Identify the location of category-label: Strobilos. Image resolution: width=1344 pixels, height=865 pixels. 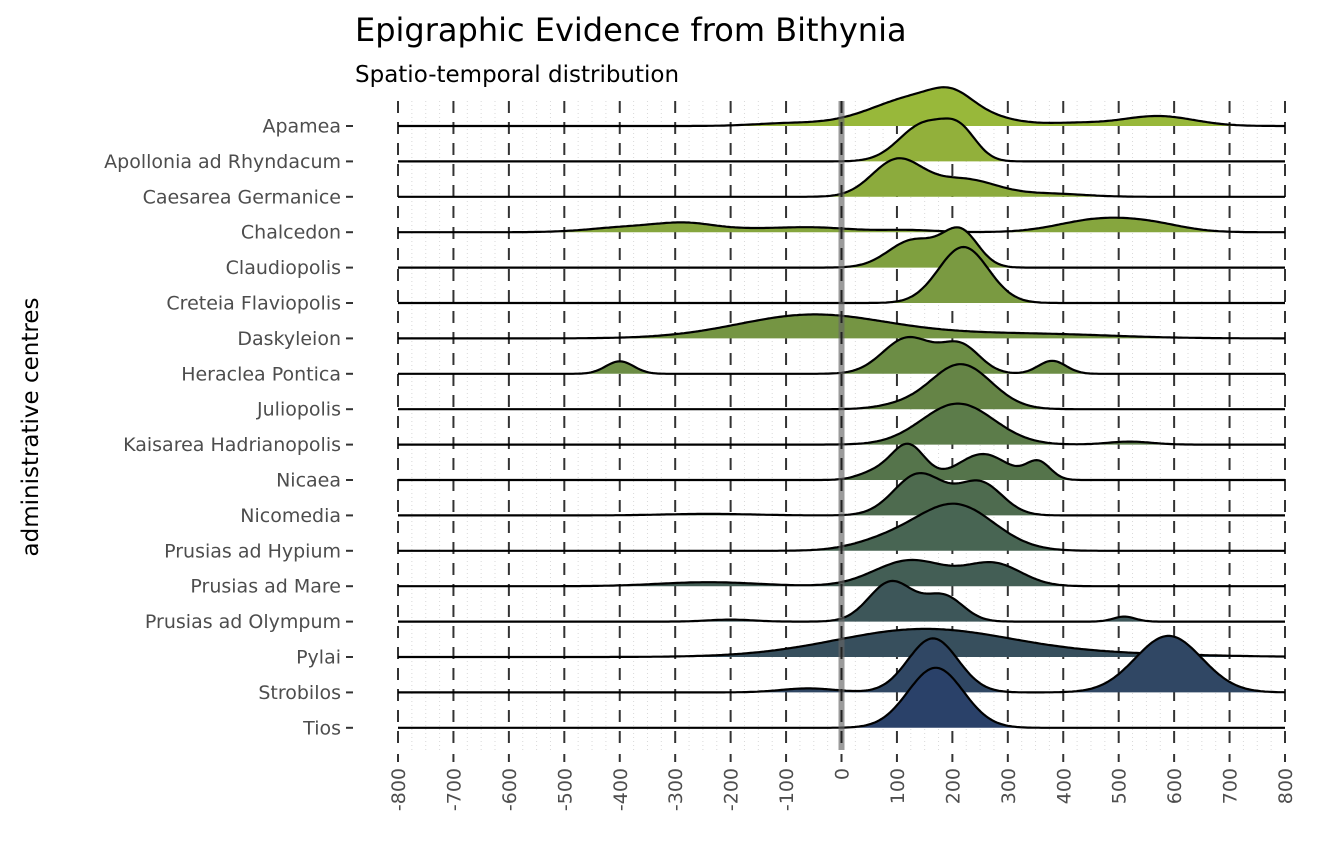
(299, 693).